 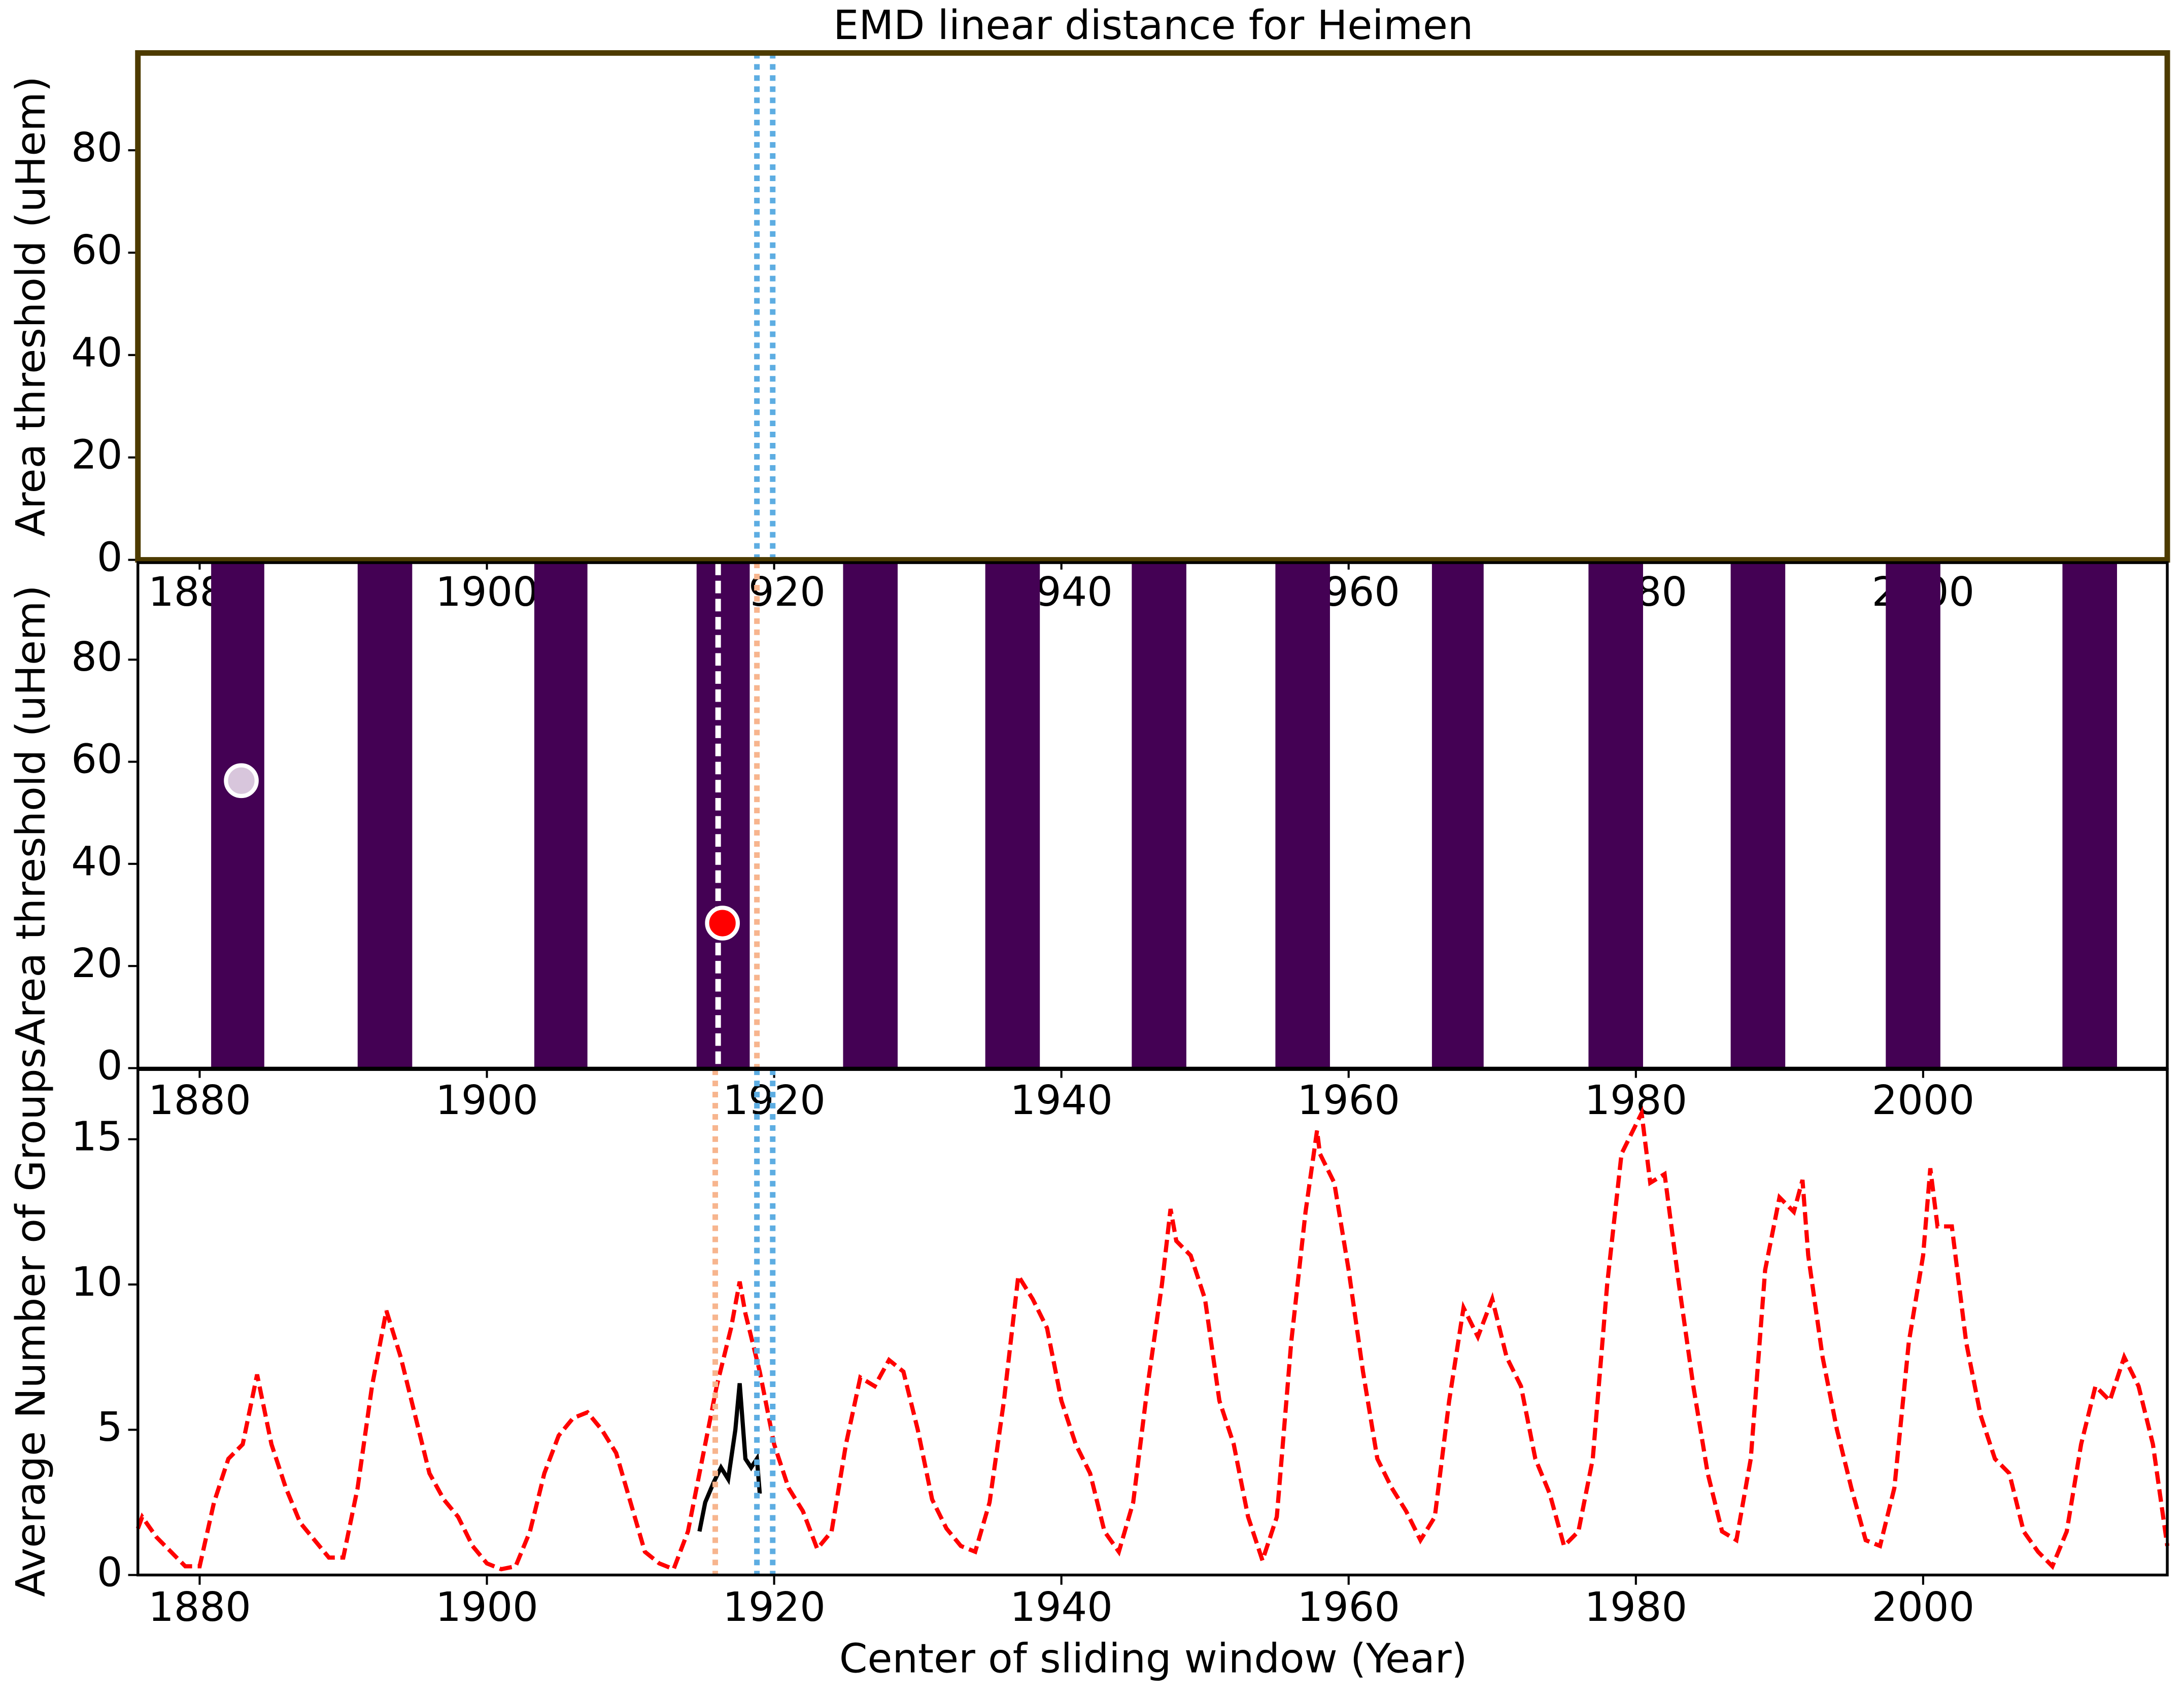 What do you see at coordinates (1154, 1659) in the screenshot?
I see `x-axis-label: Center of sliding window (Year)` at bounding box center [1154, 1659].